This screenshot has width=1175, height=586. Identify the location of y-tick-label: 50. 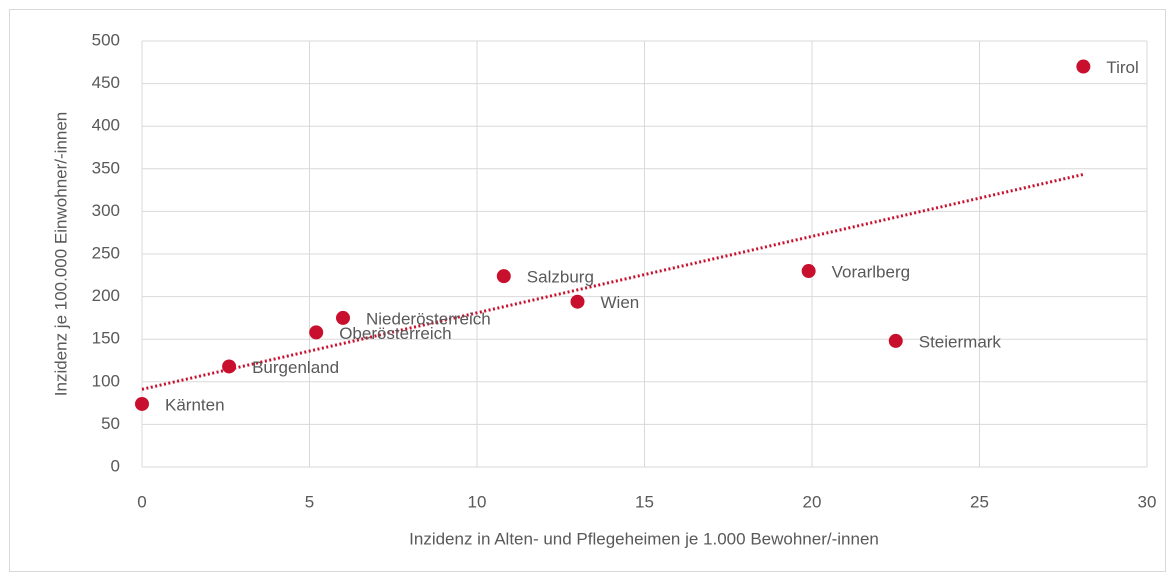
(110, 423).